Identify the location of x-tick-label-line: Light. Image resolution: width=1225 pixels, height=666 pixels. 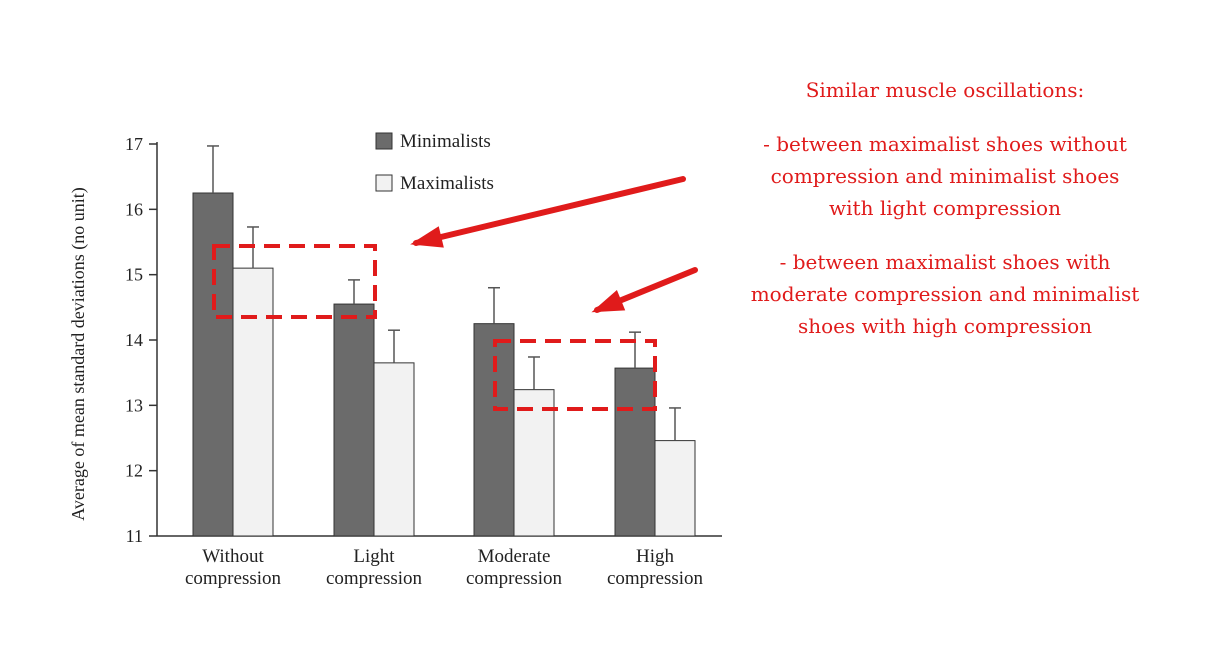
(374, 556).